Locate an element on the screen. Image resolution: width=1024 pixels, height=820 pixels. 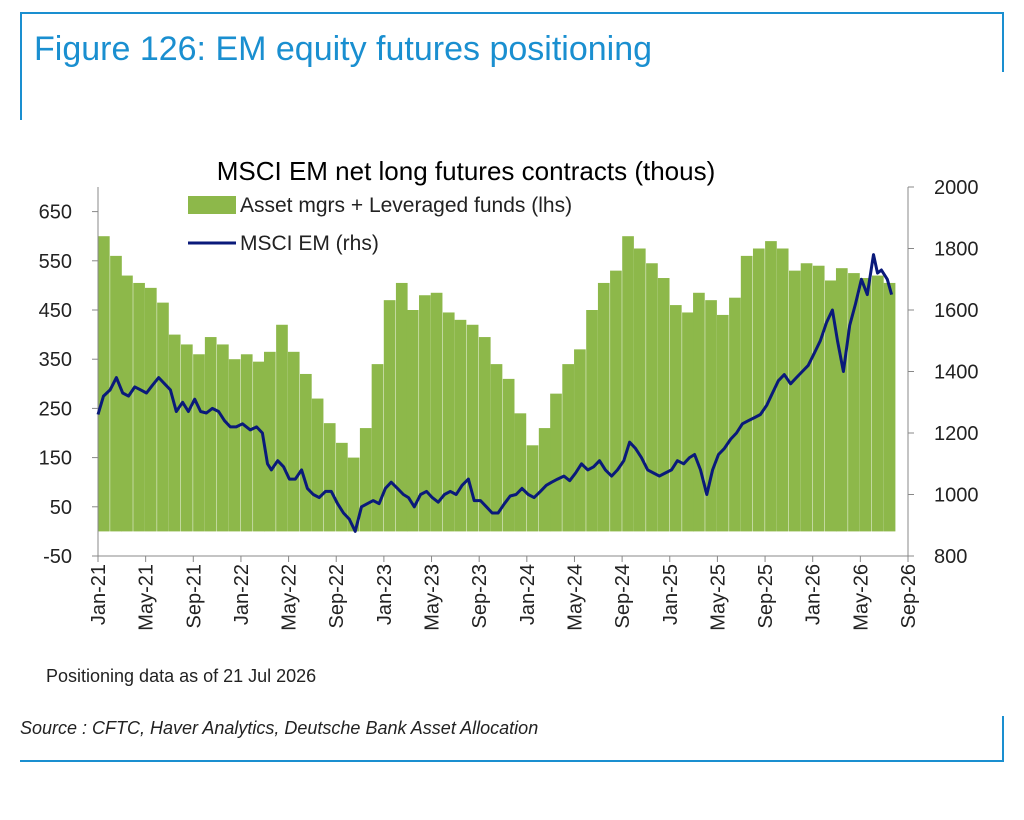
y-left-tick-label: 650 is located at coordinates (55, 213).